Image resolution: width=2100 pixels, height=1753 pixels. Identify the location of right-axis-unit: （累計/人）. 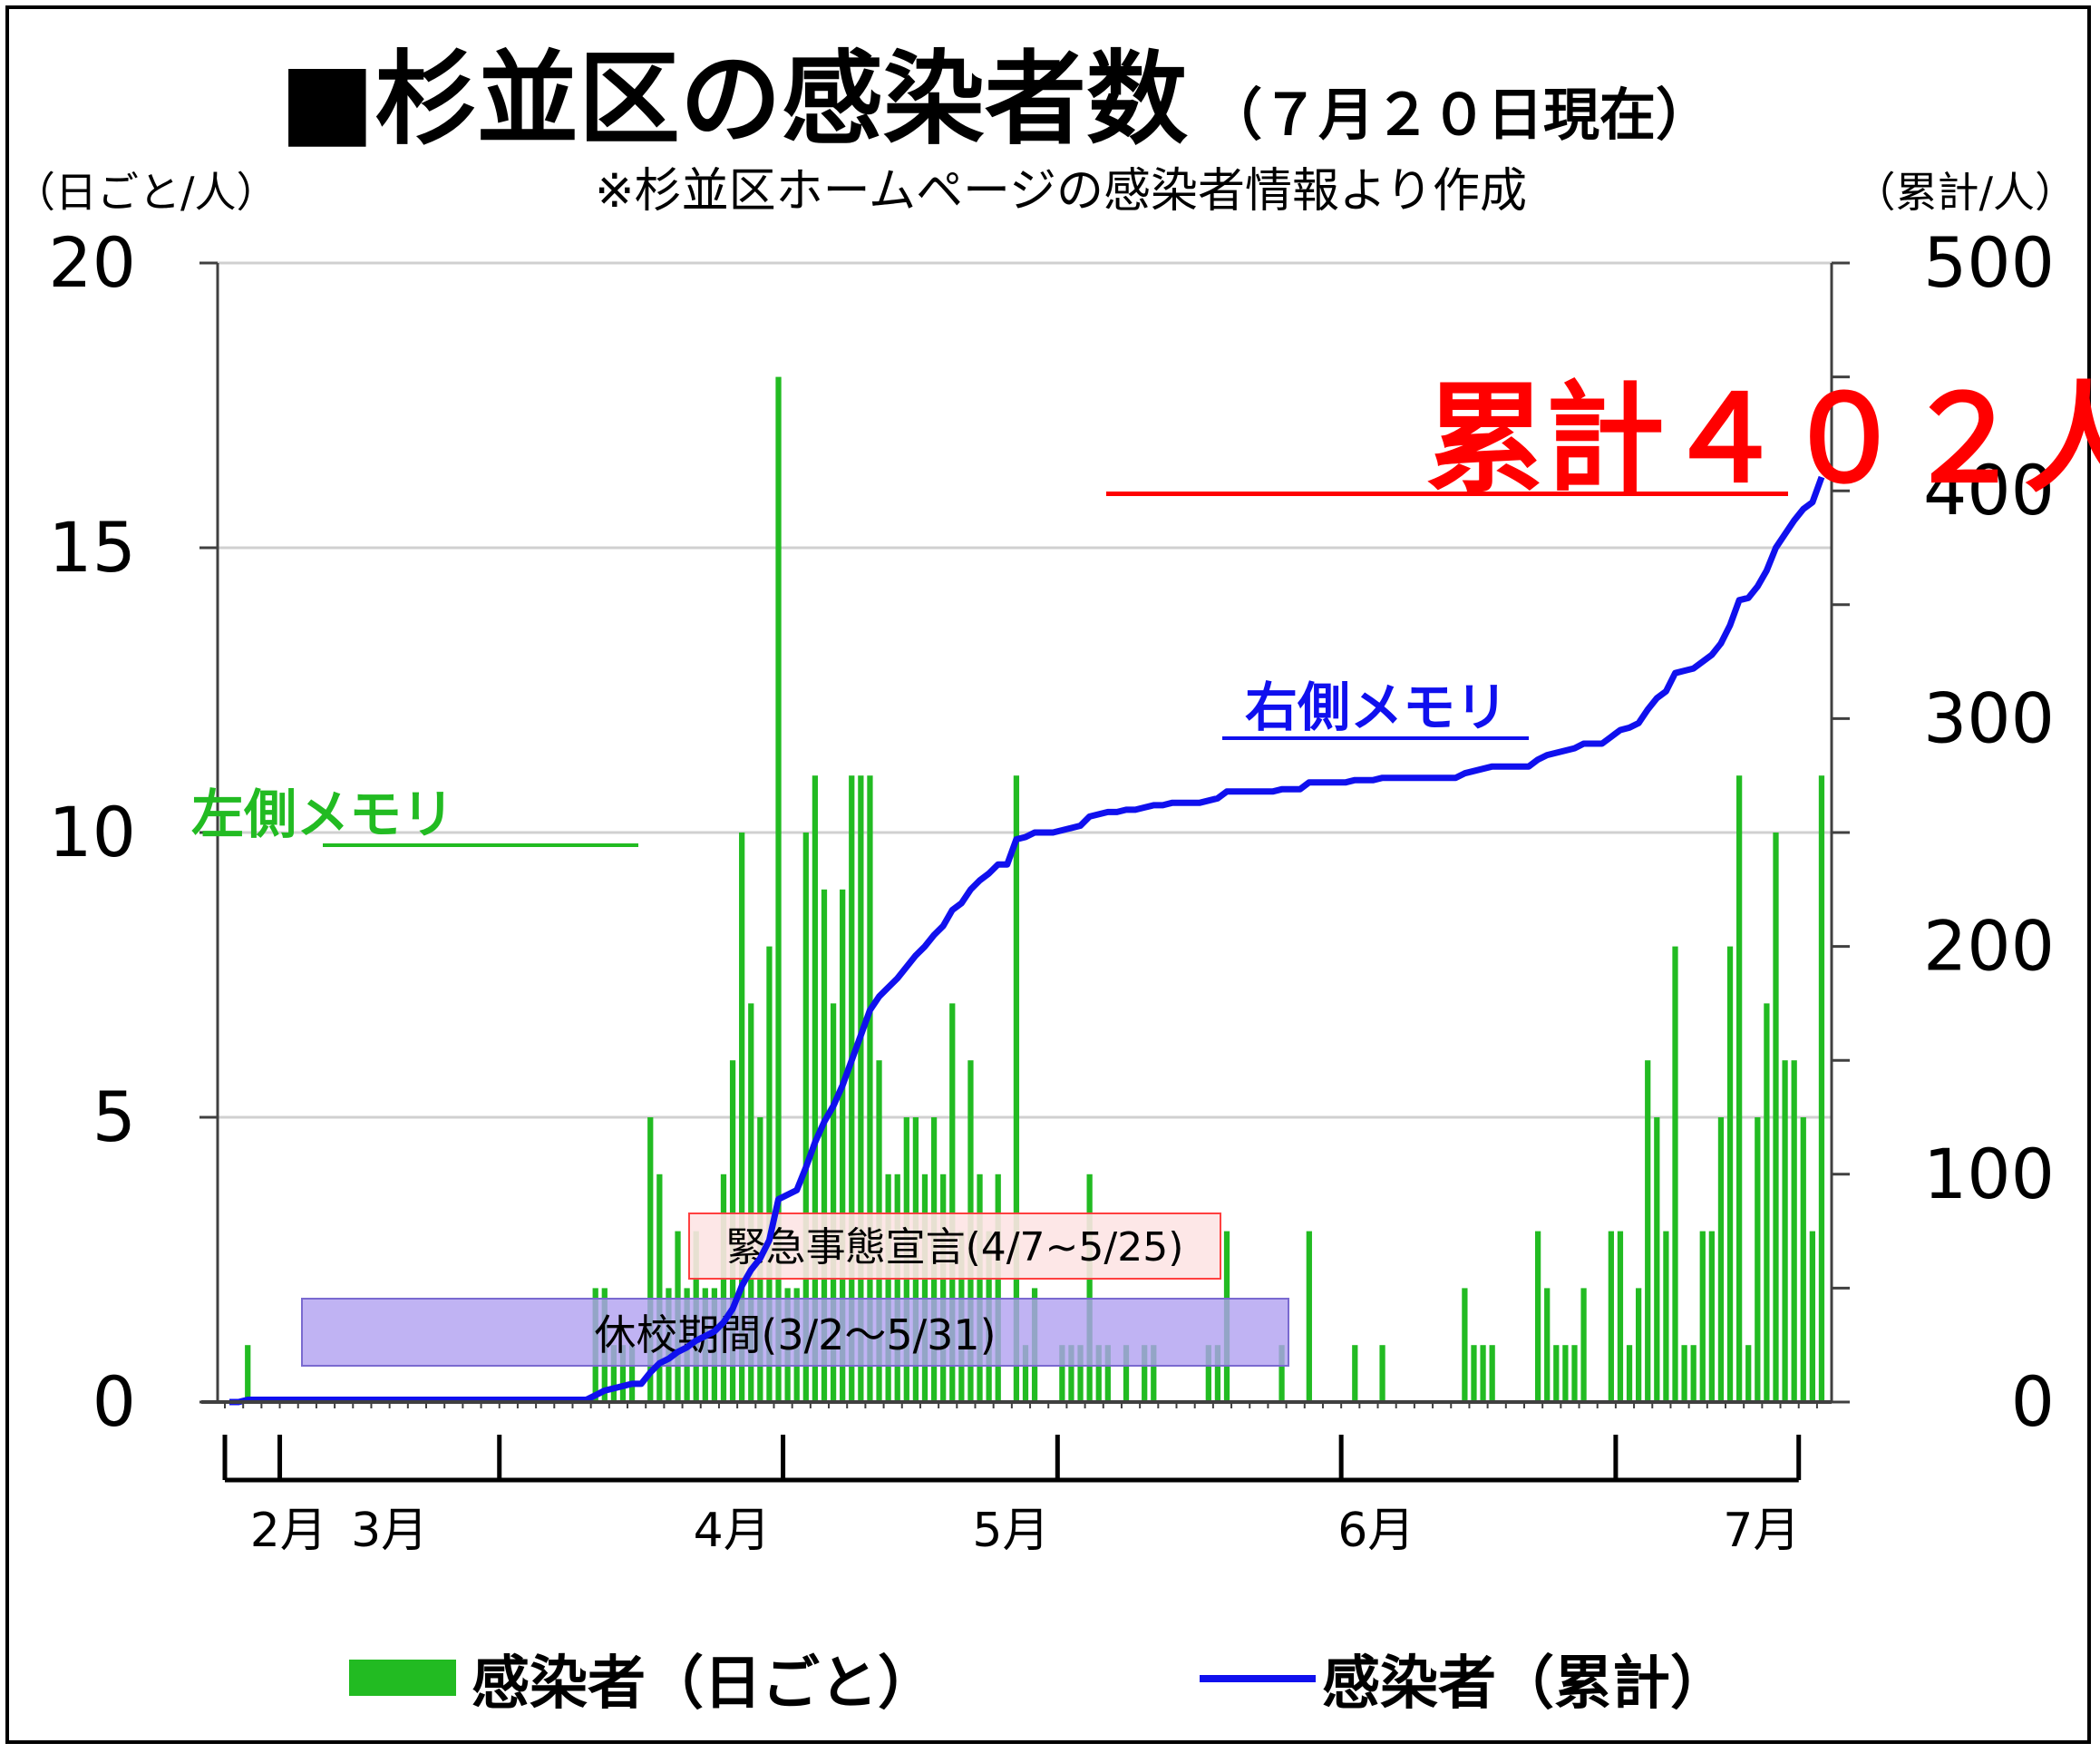
(1965, 192).